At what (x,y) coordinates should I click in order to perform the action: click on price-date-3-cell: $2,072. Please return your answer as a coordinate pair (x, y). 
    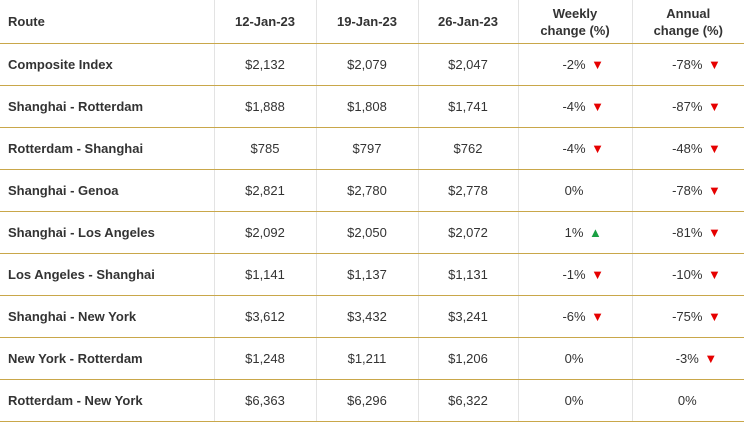
    Looking at the image, I should click on (467, 232).